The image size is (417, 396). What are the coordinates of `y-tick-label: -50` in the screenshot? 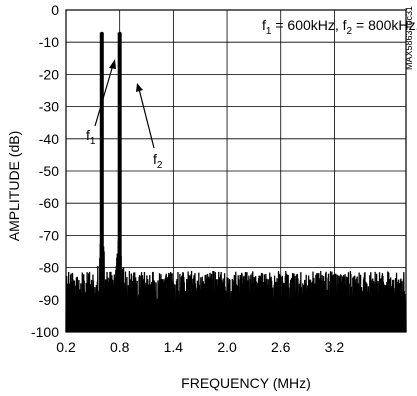 It's located at (49, 171).